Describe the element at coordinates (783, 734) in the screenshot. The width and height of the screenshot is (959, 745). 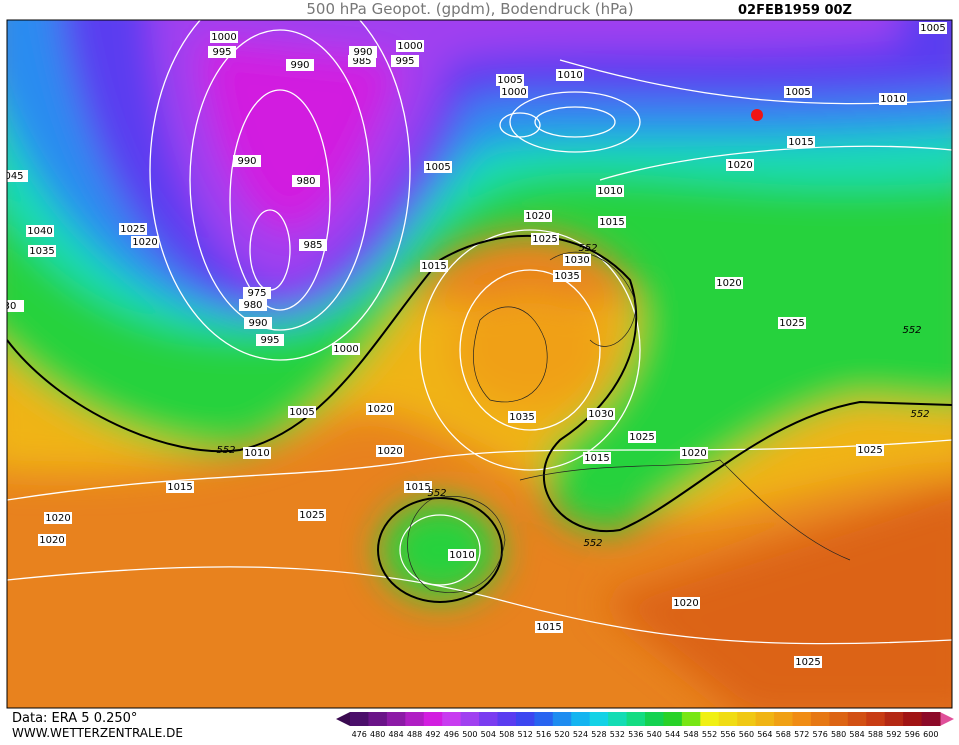
I see `colorbar-label: 568` at that location.